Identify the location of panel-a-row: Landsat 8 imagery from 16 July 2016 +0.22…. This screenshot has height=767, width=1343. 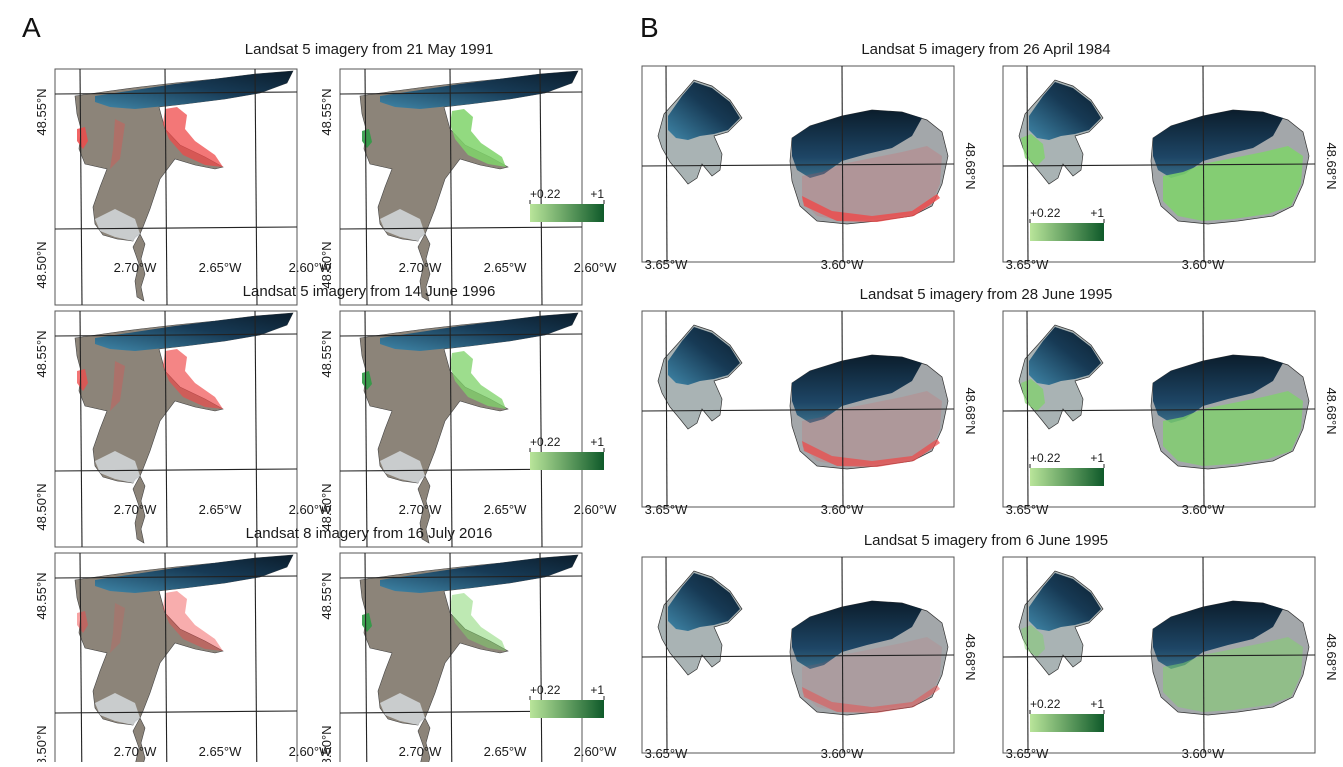
(326, 646).